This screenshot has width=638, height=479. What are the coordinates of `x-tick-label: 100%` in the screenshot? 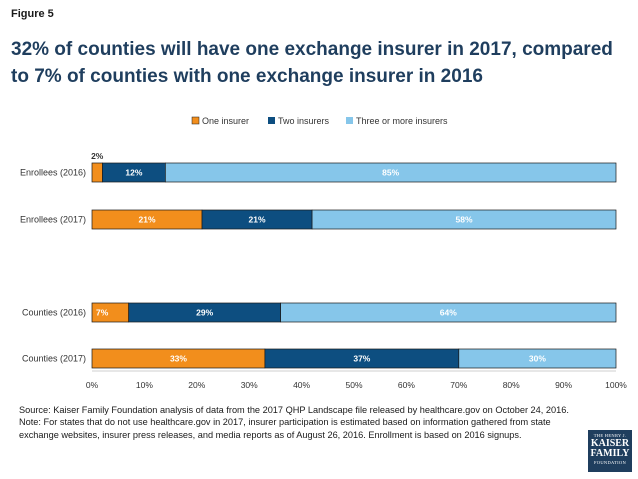 It's located at (616, 385).